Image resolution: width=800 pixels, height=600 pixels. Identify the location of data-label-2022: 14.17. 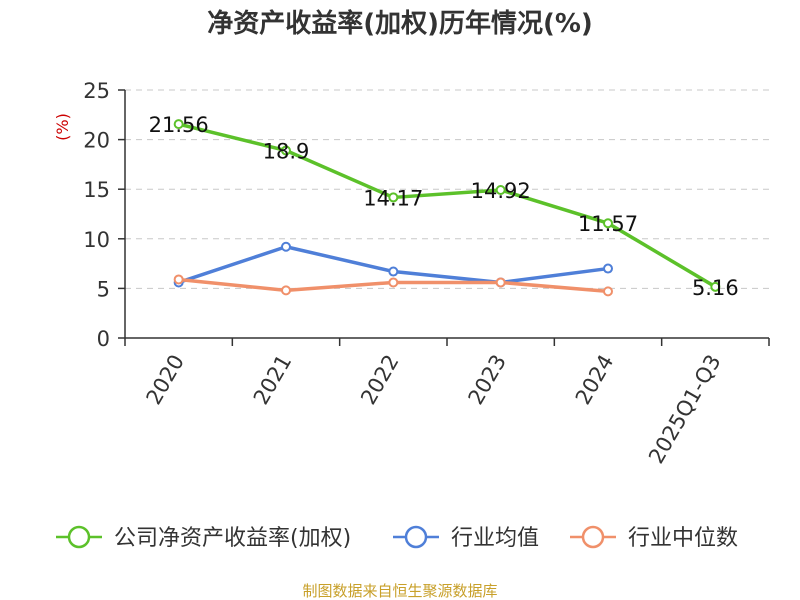
(393, 198).